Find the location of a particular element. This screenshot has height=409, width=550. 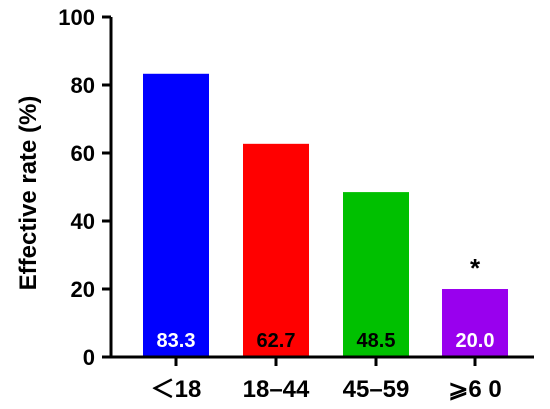

y-tick-label: 80 is located at coordinates (83, 85).